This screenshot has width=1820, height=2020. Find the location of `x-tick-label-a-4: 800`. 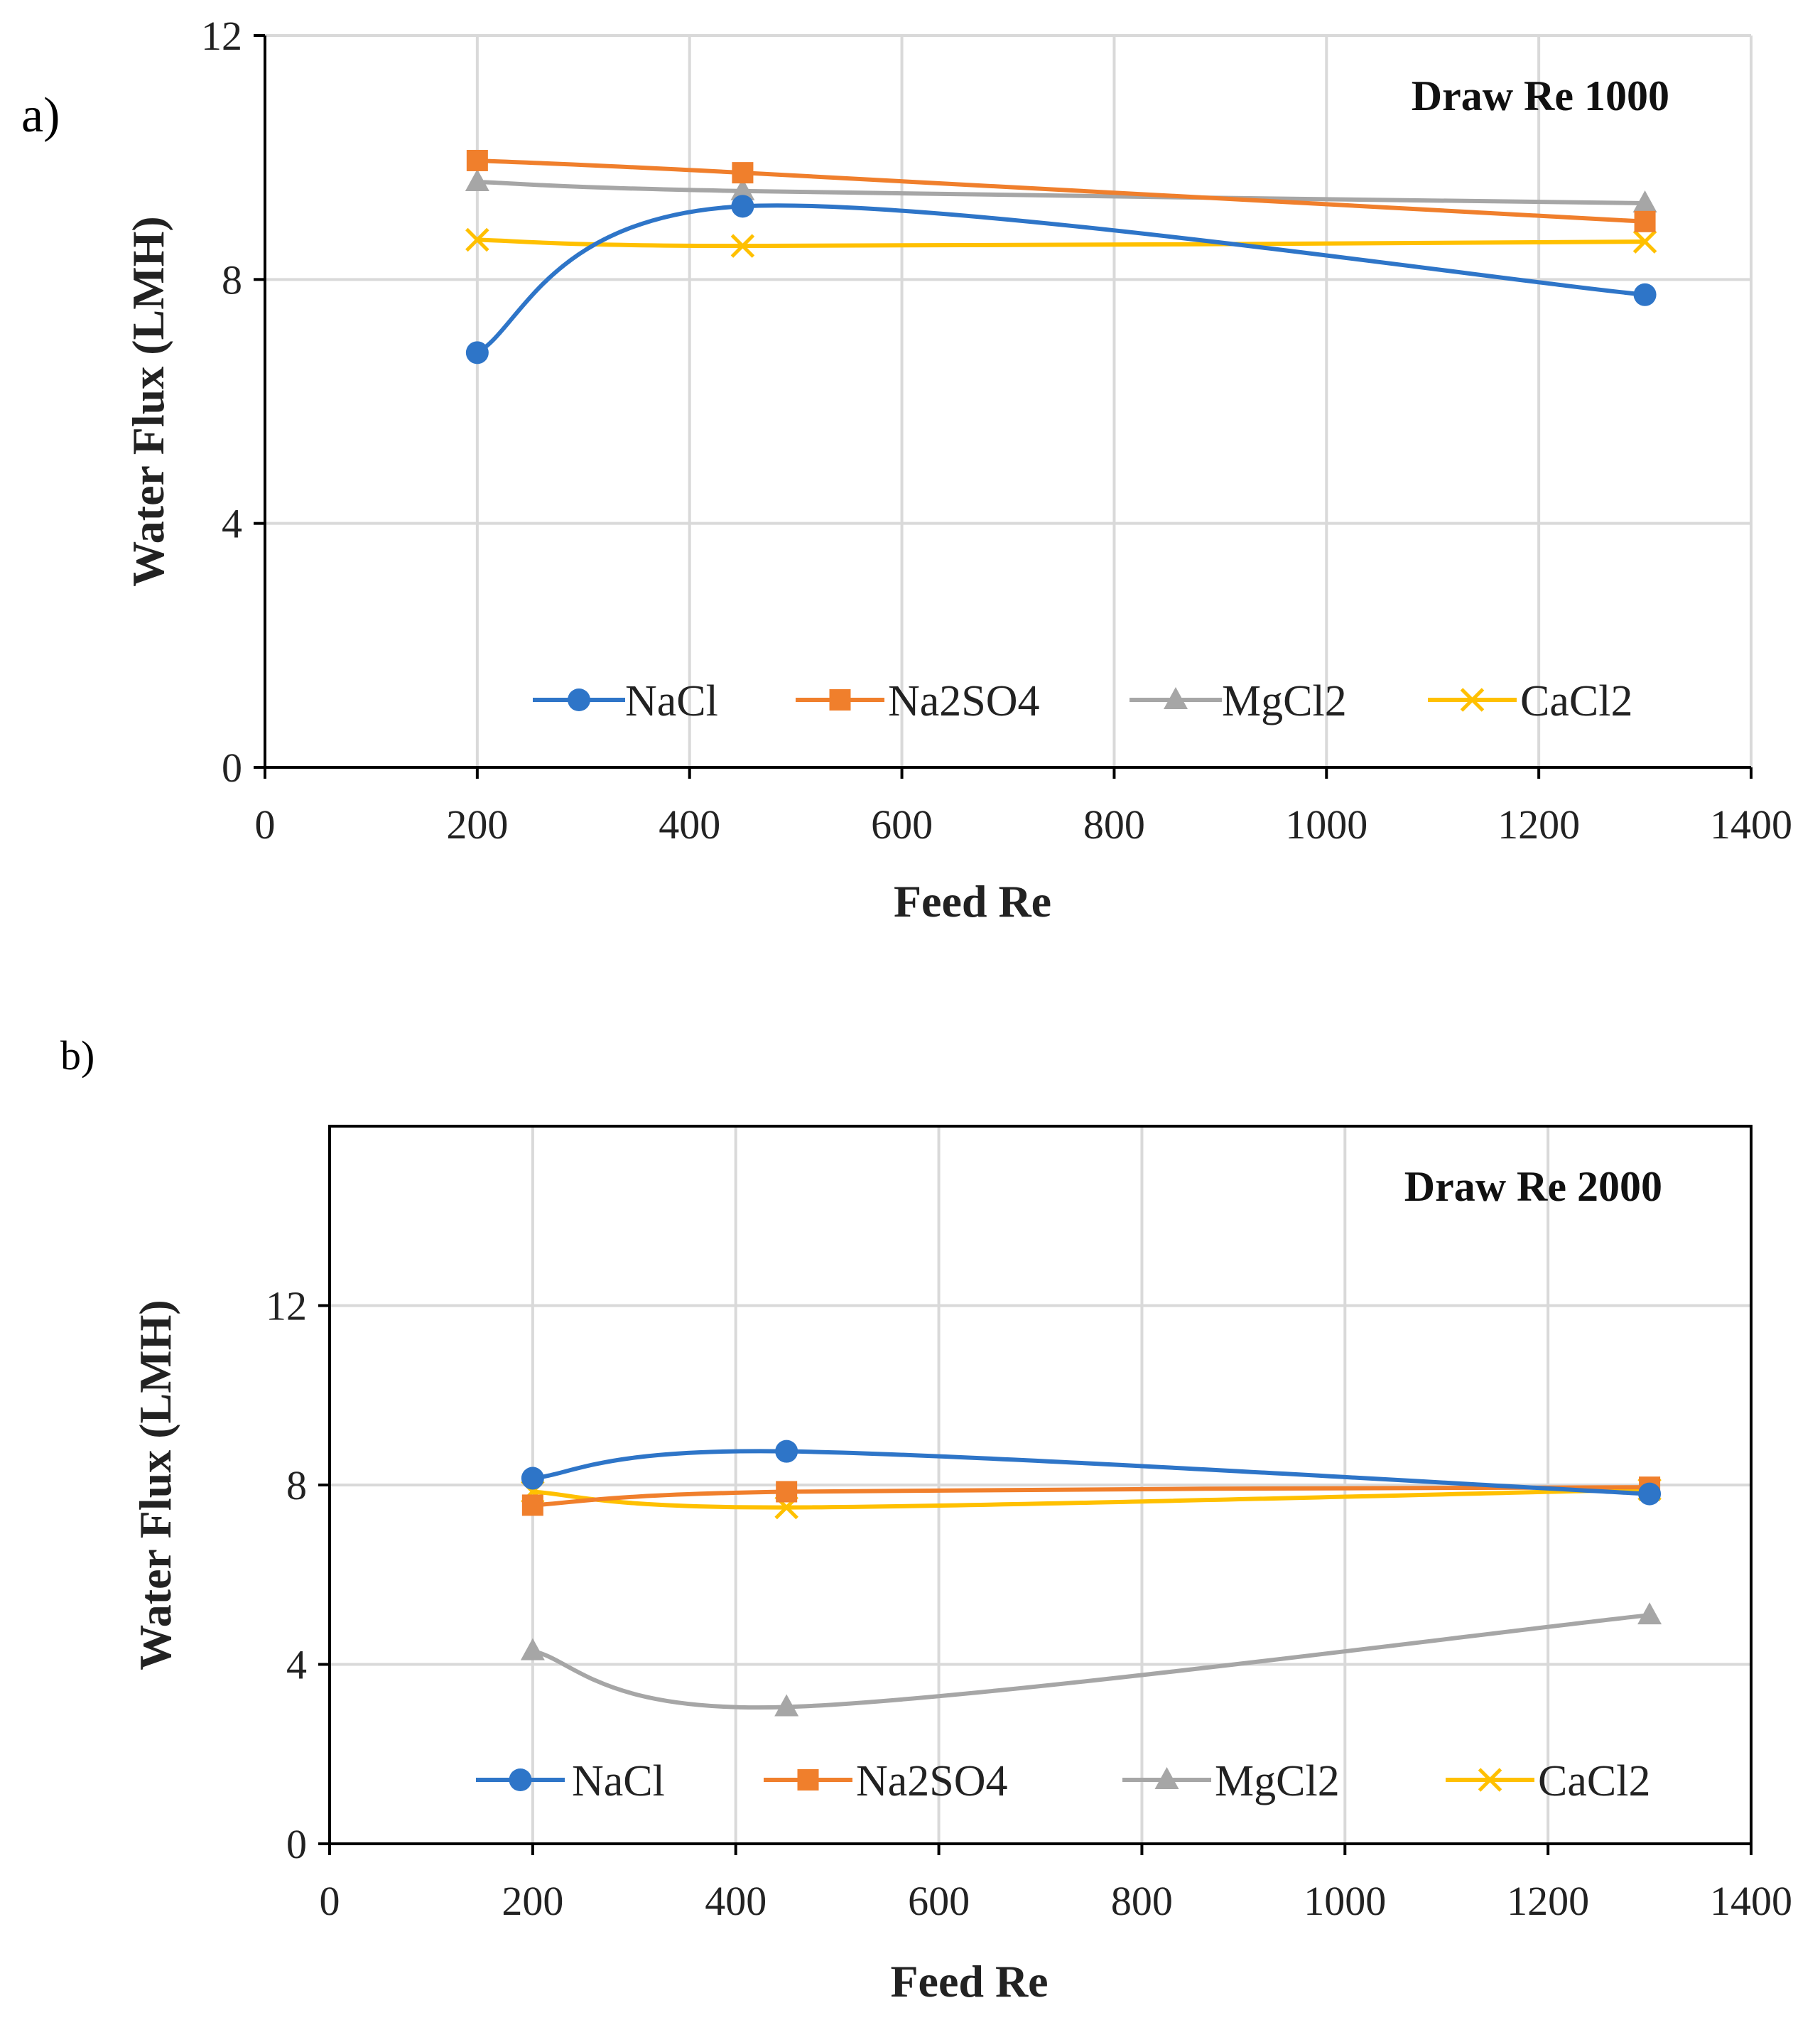

x-tick-label-a-4: 800 is located at coordinates (1114, 824).